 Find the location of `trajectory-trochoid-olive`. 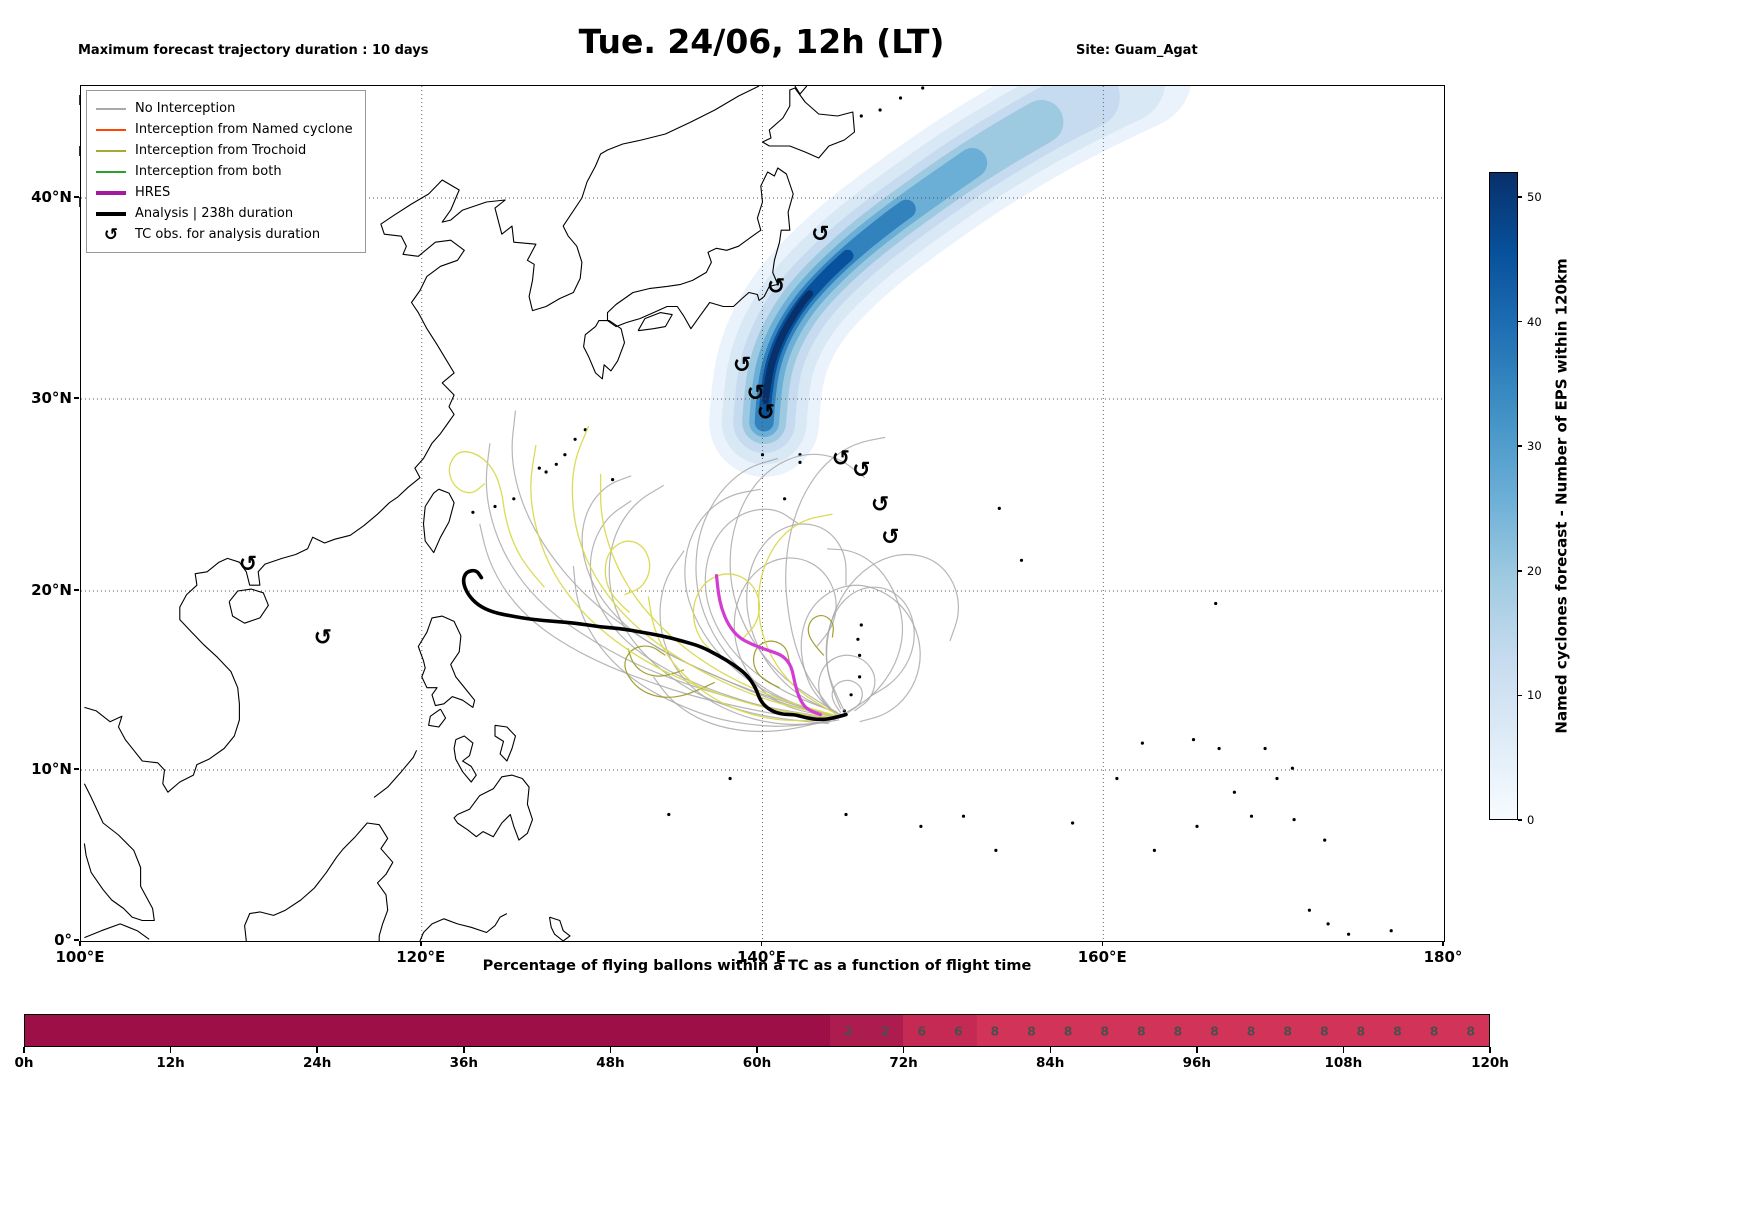

trajectory-trochoid-olive is located at coordinates (656, 662).